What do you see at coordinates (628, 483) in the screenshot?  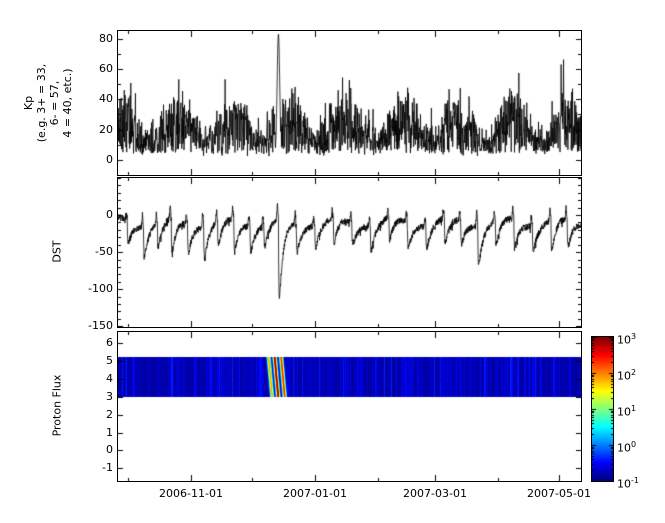 I see `colorbar-tick-label: 10⁻¹` at bounding box center [628, 483].